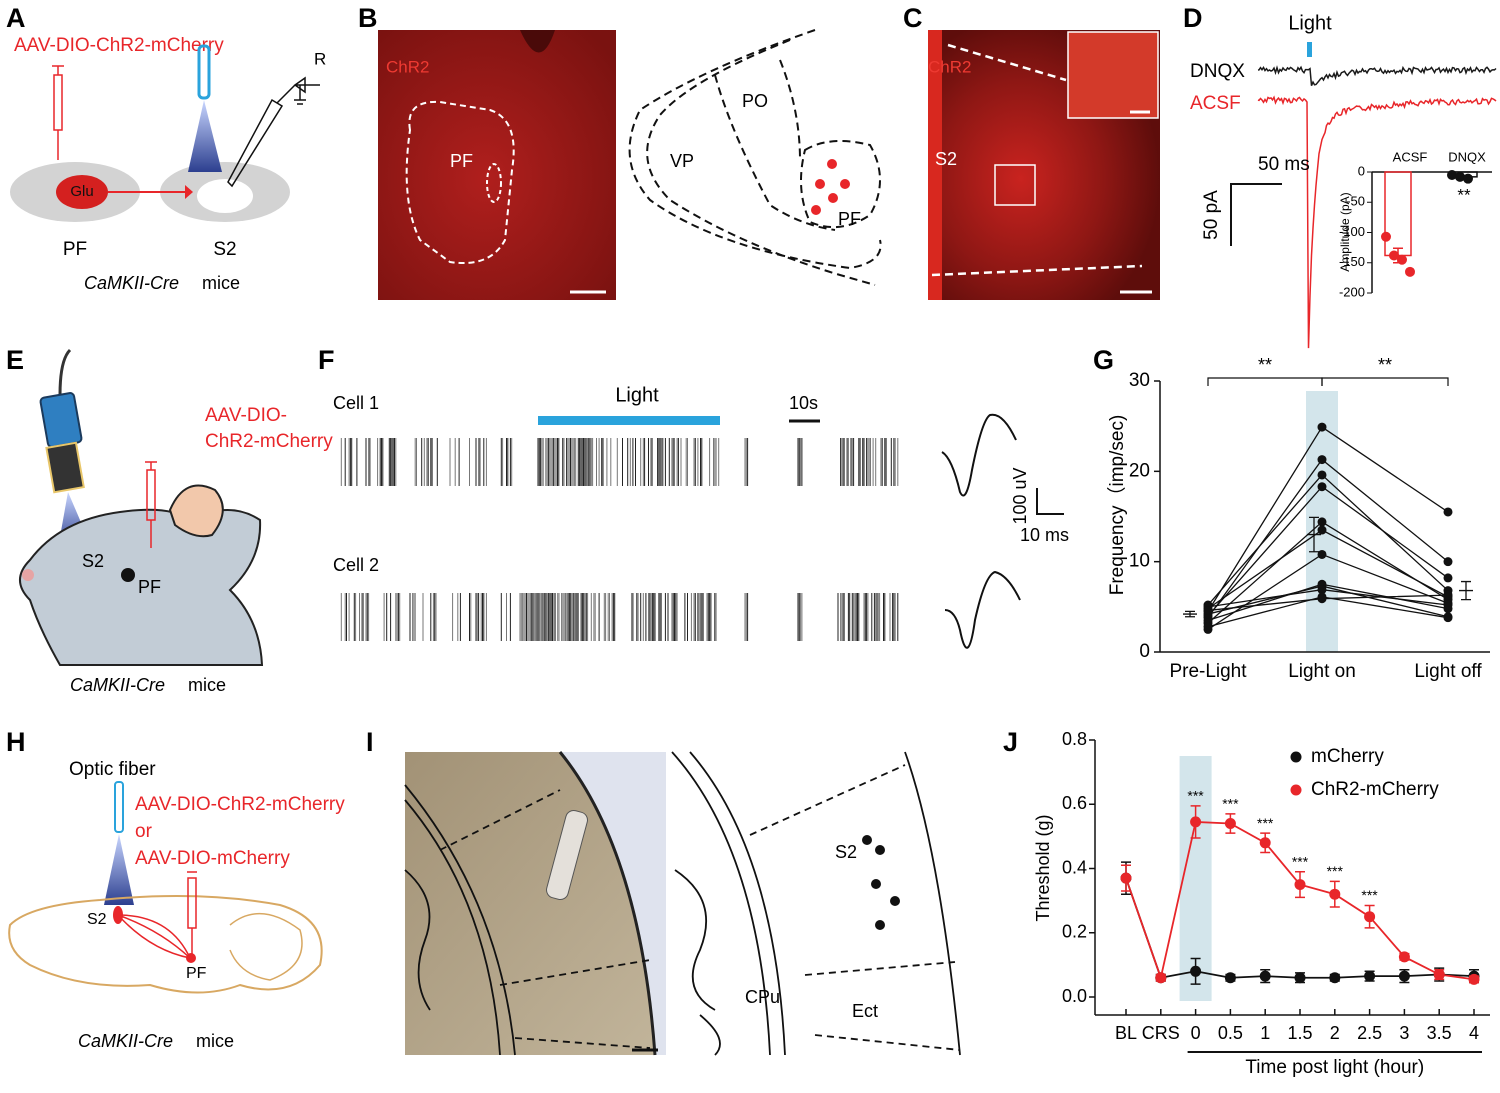 The image size is (1500, 1093). I want to click on legend-label: ChR2-mCherry, so click(1375, 789).